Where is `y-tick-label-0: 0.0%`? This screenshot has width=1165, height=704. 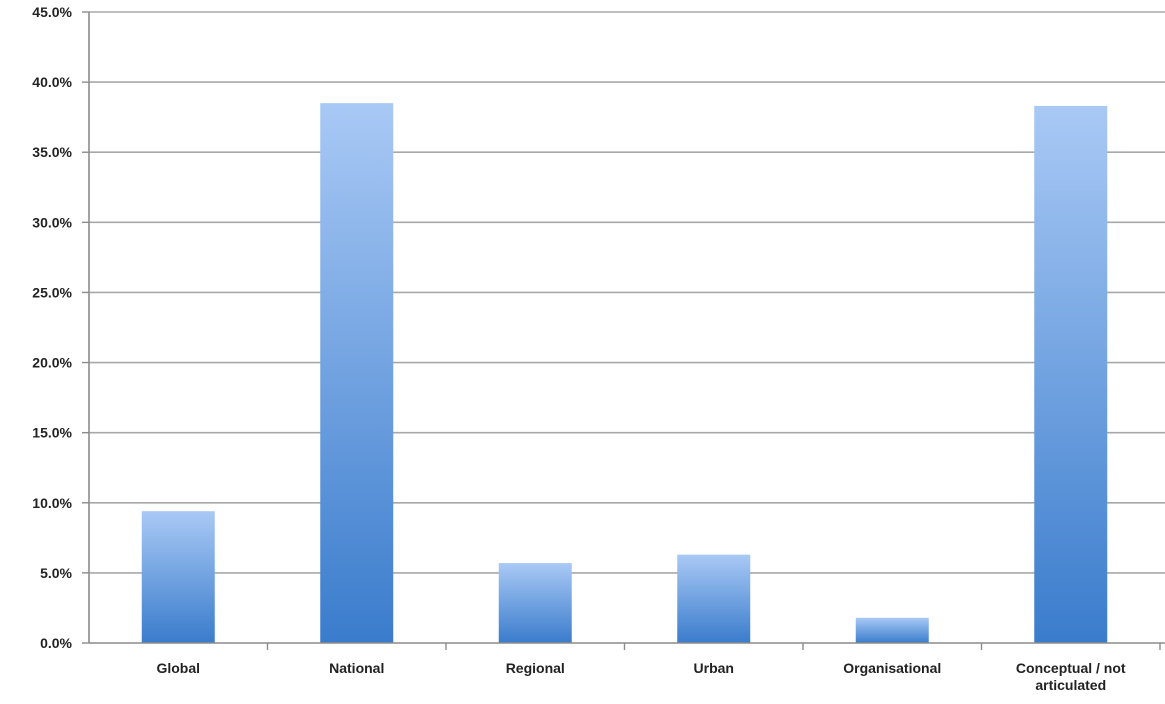 y-tick-label-0: 0.0% is located at coordinates (56, 643).